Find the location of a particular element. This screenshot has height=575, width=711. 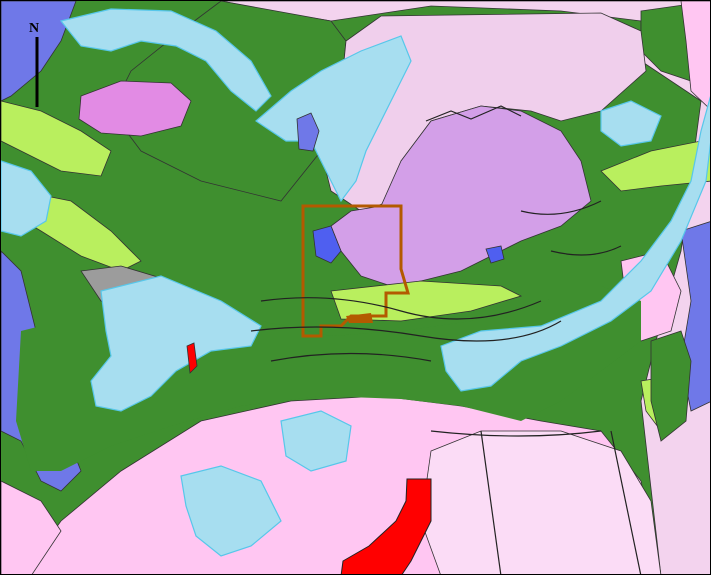

water-lake-north is located at coordinates (165, 60).